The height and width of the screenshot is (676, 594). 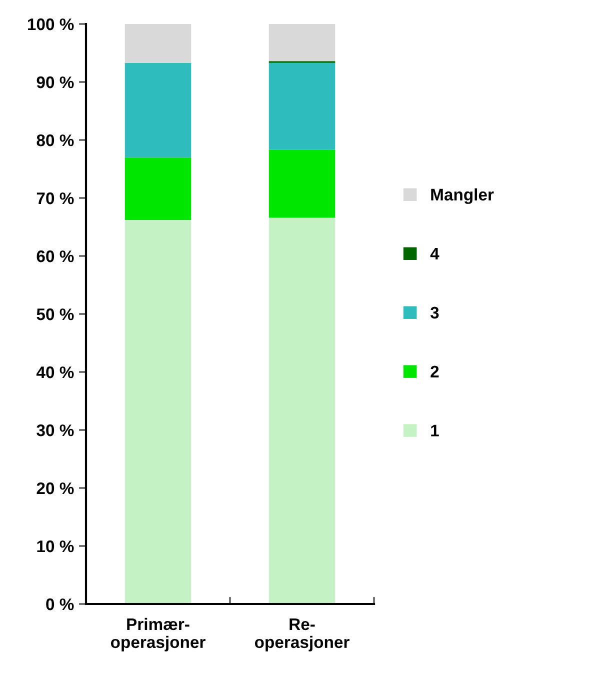 I want to click on x-tick-label: Primær- operasjoner, so click(x=158, y=635).